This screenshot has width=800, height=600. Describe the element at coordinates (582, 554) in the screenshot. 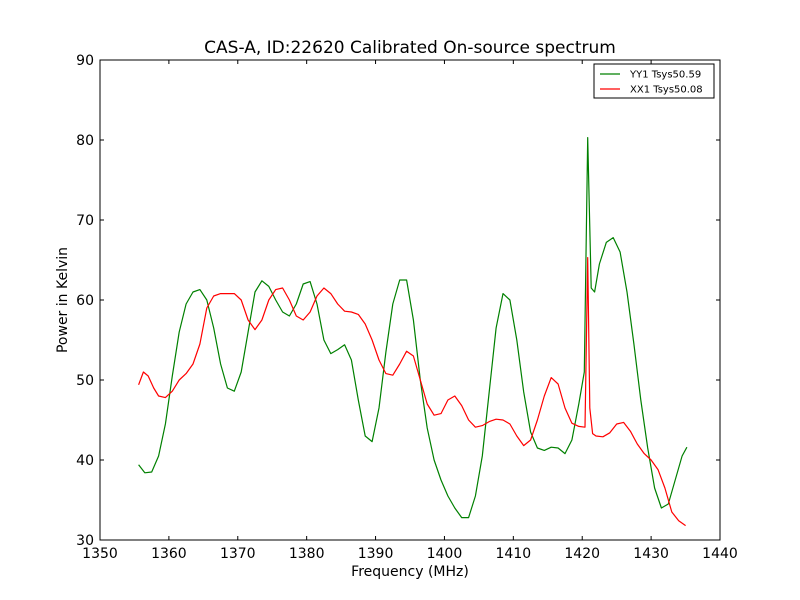

I see `x-tick-label: 1420` at that location.